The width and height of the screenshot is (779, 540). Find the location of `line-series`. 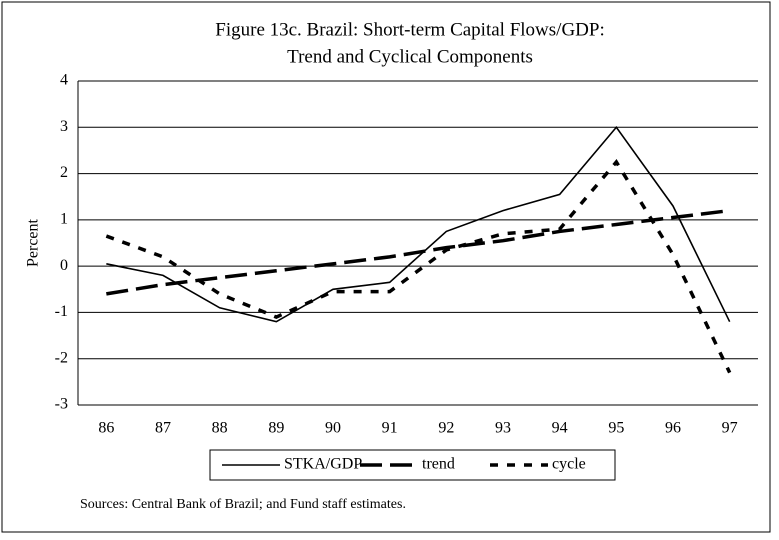

line-series is located at coordinates (418, 252).